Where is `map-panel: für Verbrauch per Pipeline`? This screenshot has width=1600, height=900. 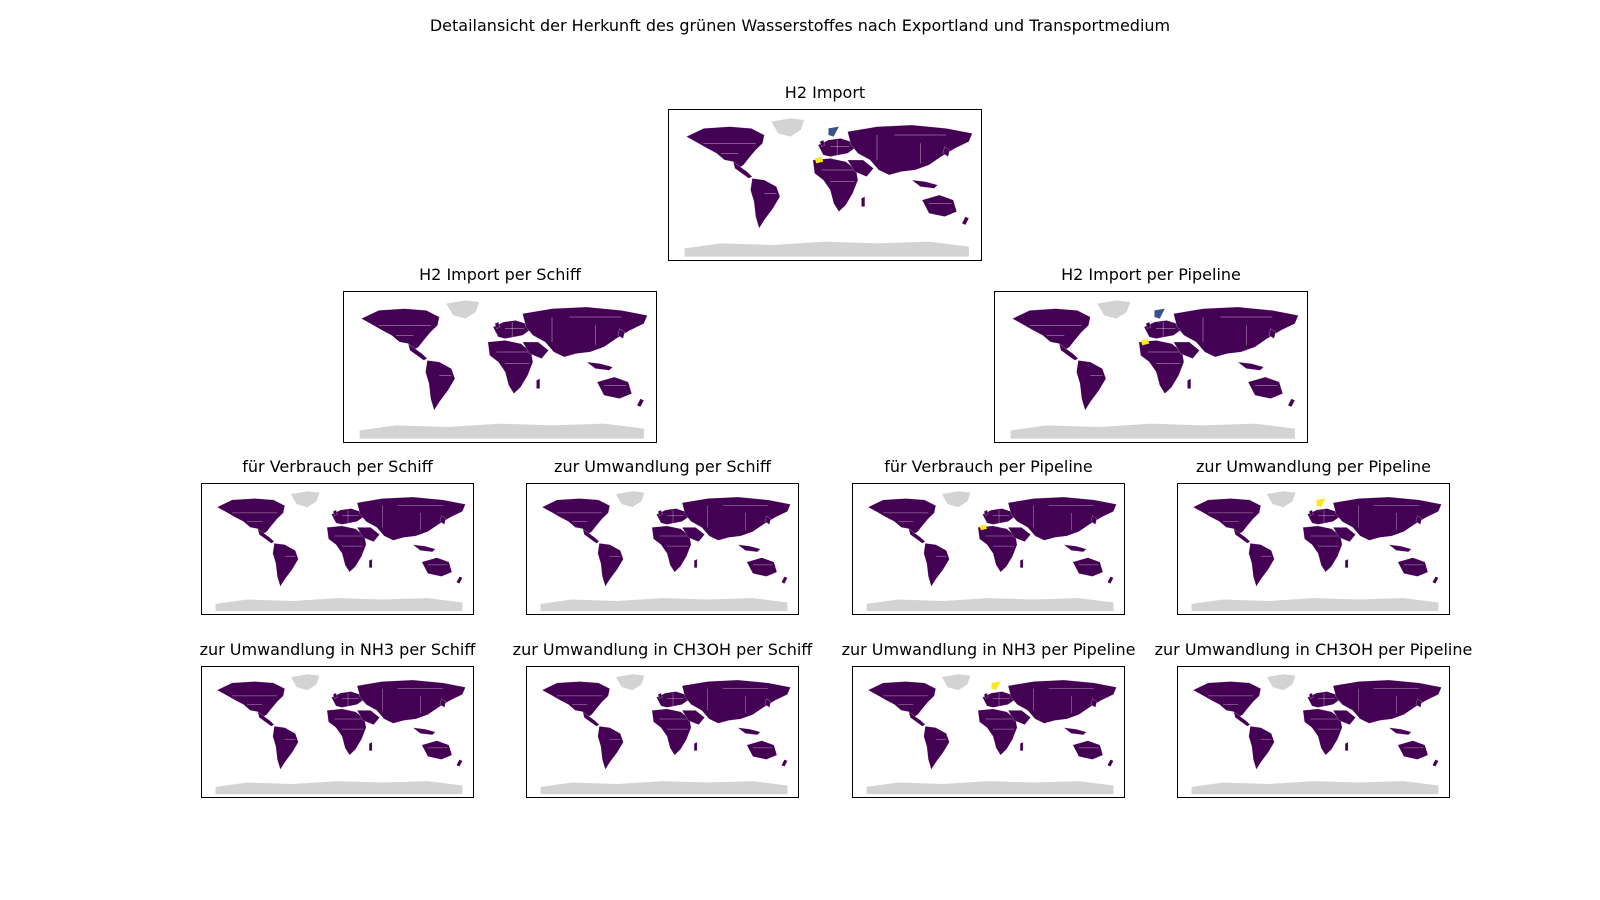 map-panel: für Verbrauch per Pipeline is located at coordinates (988, 536).